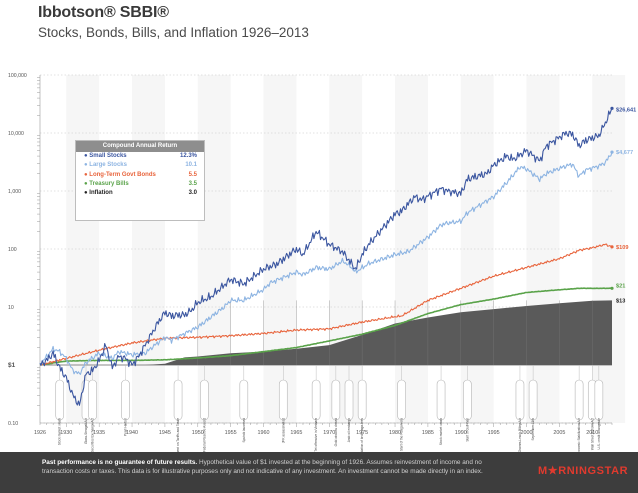 The height and width of the screenshot is (493, 638). What do you see at coordinates (140, 156) in the screenshot?
I see `legend-row: Small Stocks 12.3%` at bounding box center [140, 156].